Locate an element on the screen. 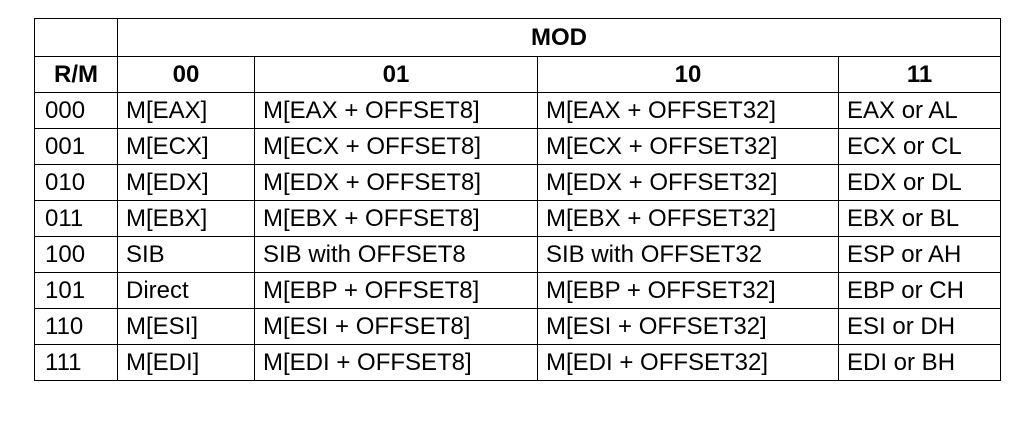  table-cell: EDX or DL is located at coordinates (919, 182).